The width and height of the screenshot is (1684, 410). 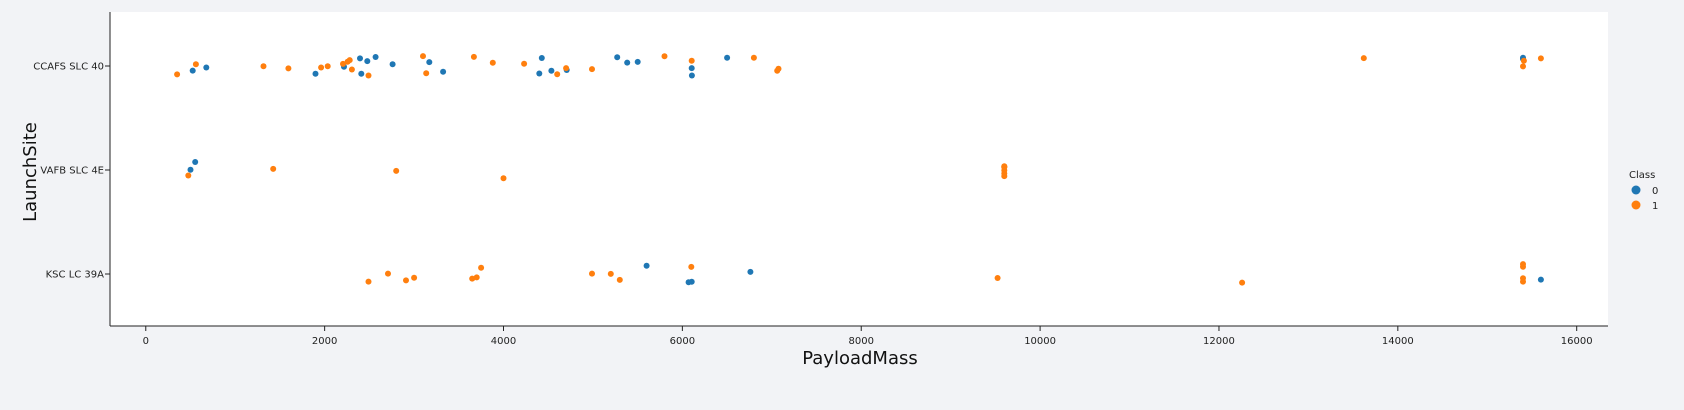 What do you see at coordinates (68, 67) in the screenshot?
I see `y-tick-label: CCAFS SLC 40` at bounding box center [68, 67].